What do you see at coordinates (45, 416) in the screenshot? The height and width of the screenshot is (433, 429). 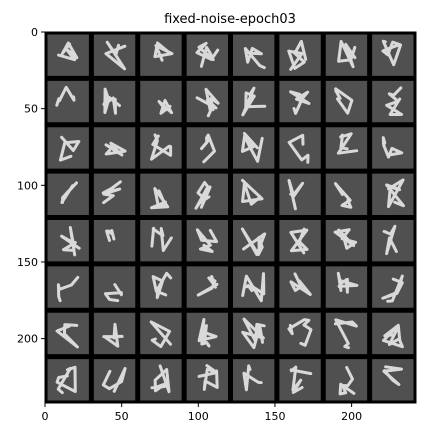 I see `x-tick-label: 0` at bounding box center [45, 416].